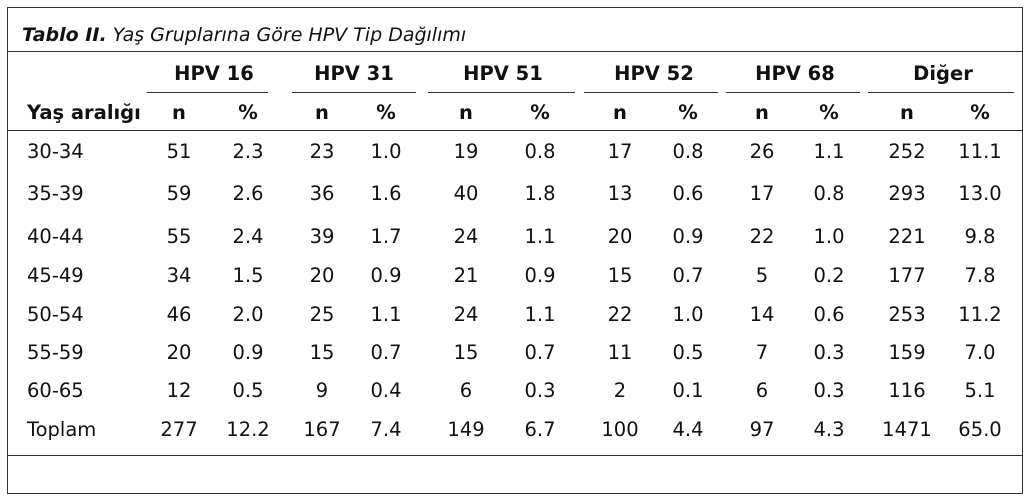 The height and width of the screenshot is (502, 1031). What do you see at coordinates (55, 275) in the screenshot?
I see `row-label: 45-49` at bounding box center [55, 275].